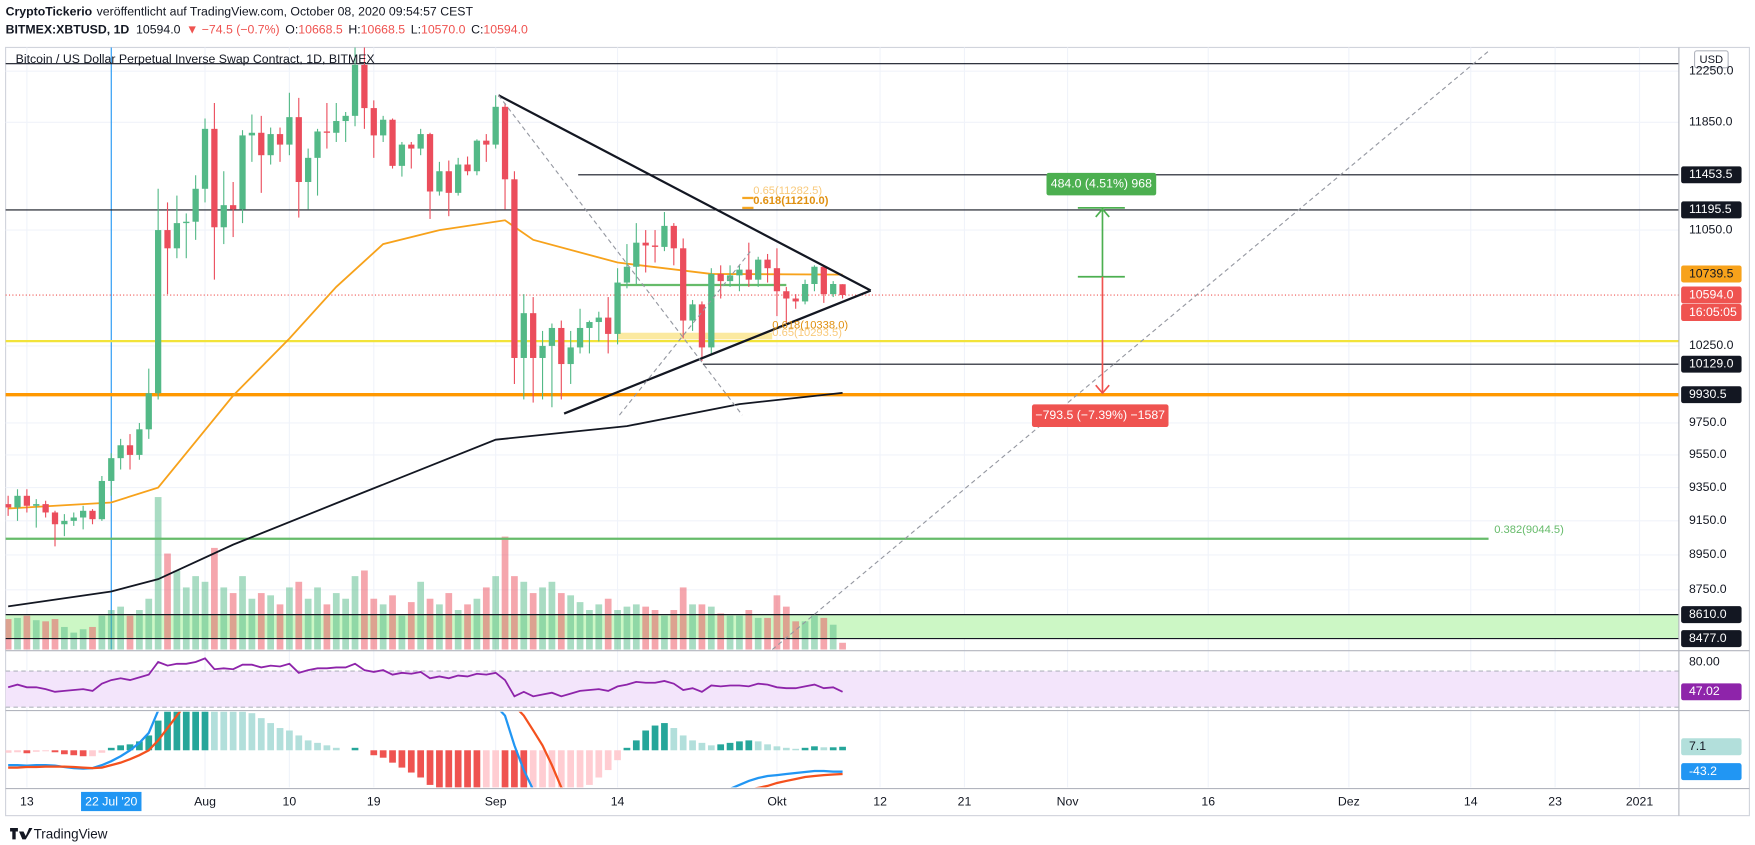  What do you see at coordinates (374, 801) in the screenshot?
I see `x-tick-label: 19` at bounding box center [374, 801].